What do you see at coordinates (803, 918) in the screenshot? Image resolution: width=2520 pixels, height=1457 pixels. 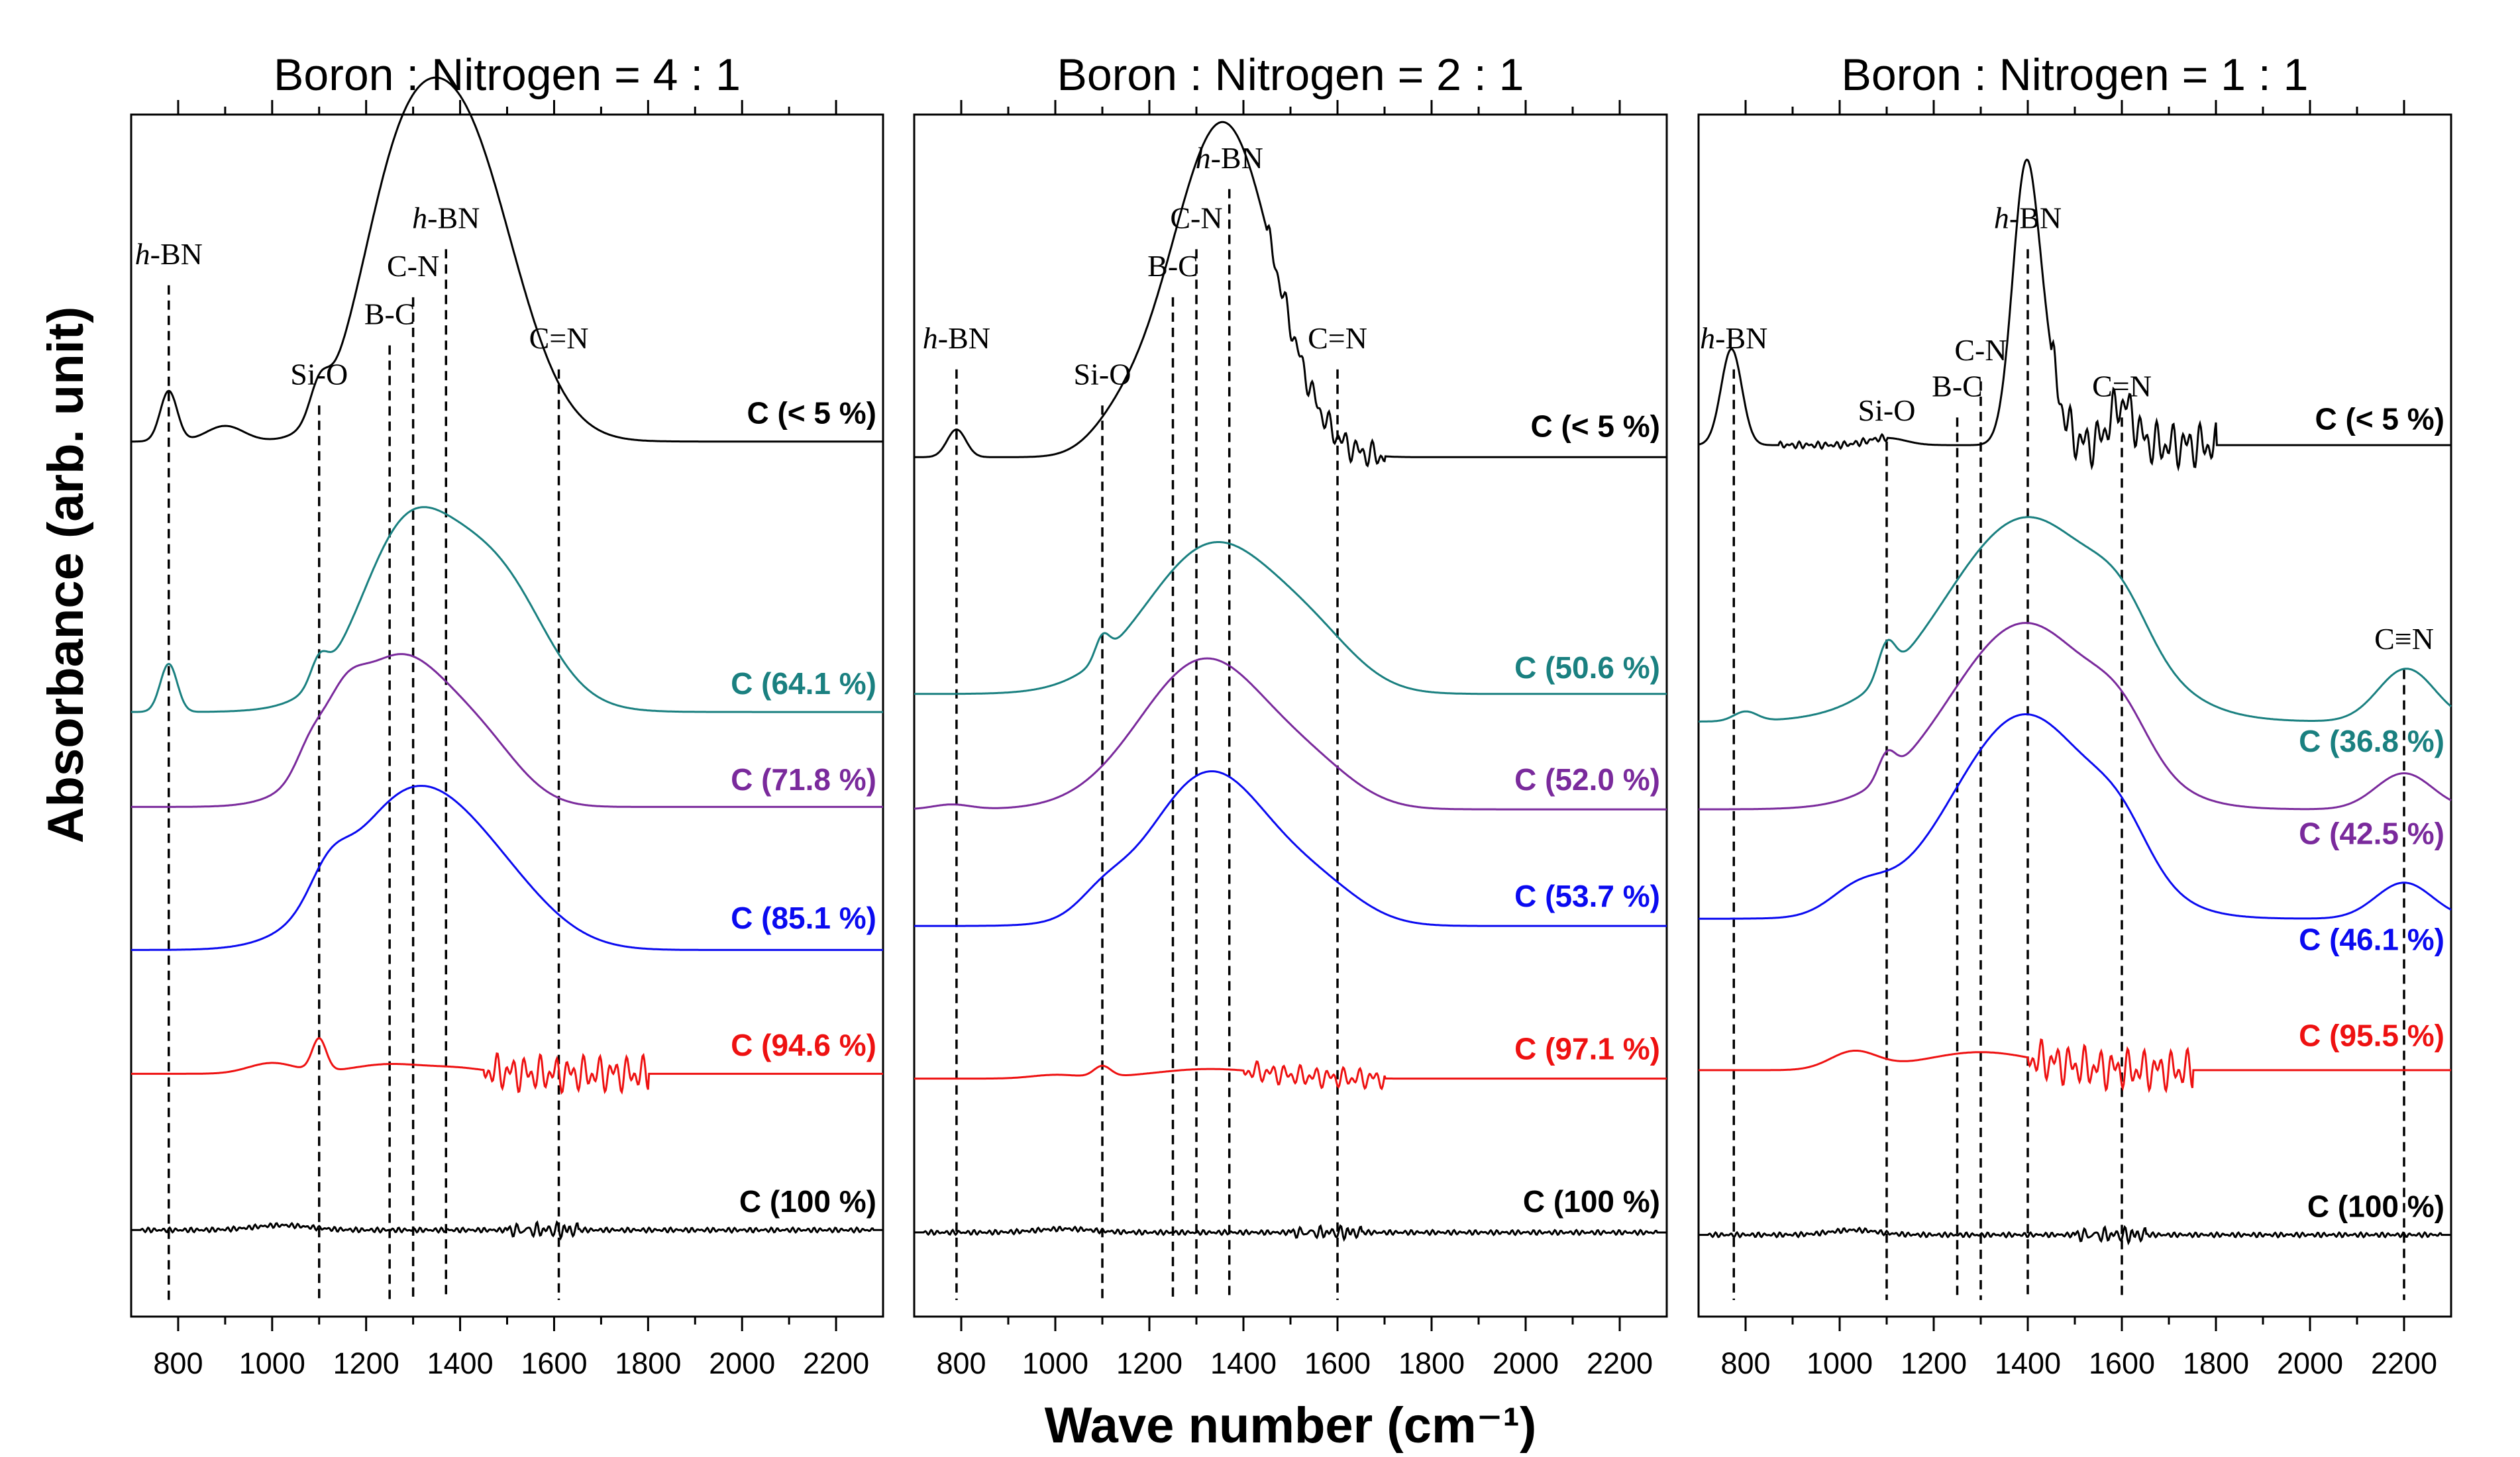 I see `series-label: C (85.1 %)` at bounding box center [803, 918].